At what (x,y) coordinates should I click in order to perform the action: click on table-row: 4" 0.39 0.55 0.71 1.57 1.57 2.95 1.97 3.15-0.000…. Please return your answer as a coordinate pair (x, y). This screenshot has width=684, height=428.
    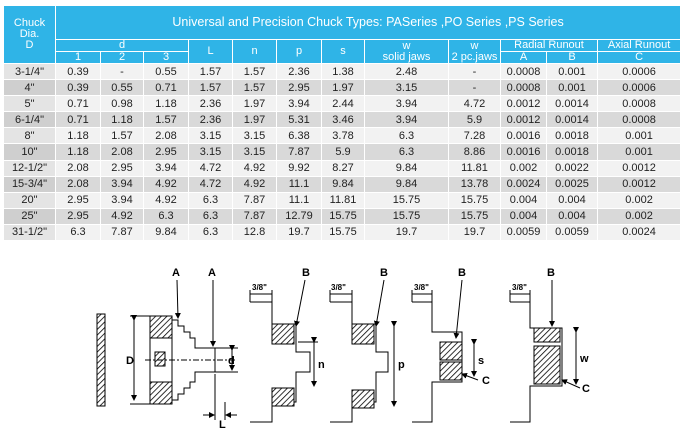
    Looking at the image, I should click on (342, 88).